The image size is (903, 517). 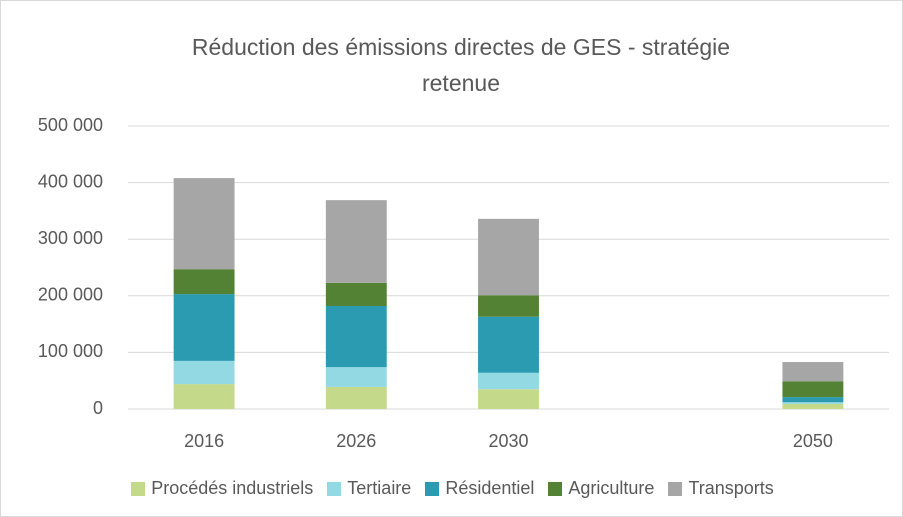 I want to click on legend-label: Procédés industriels, so click(x=232, y=488).